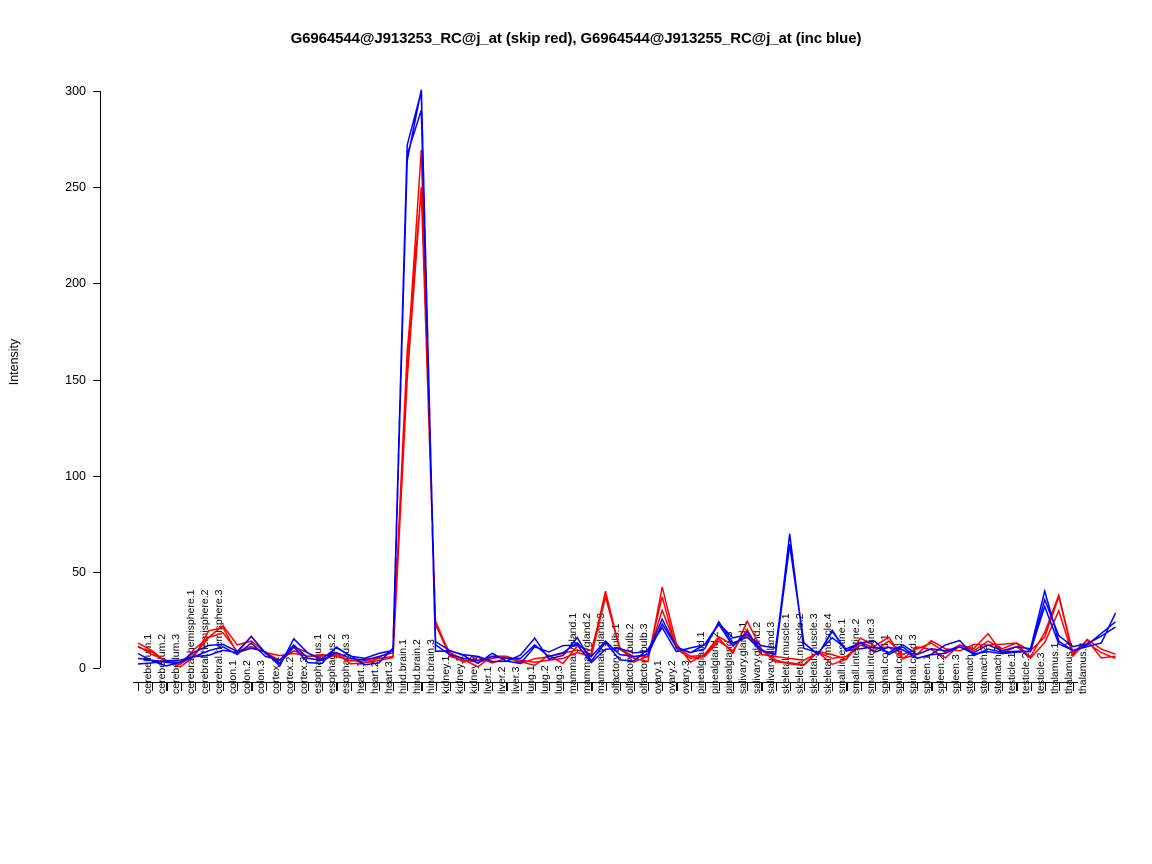  What do you see at coordinates (101, 379) in the screenshot?
I see `y-axis-line` at bounding box center [101, 379].